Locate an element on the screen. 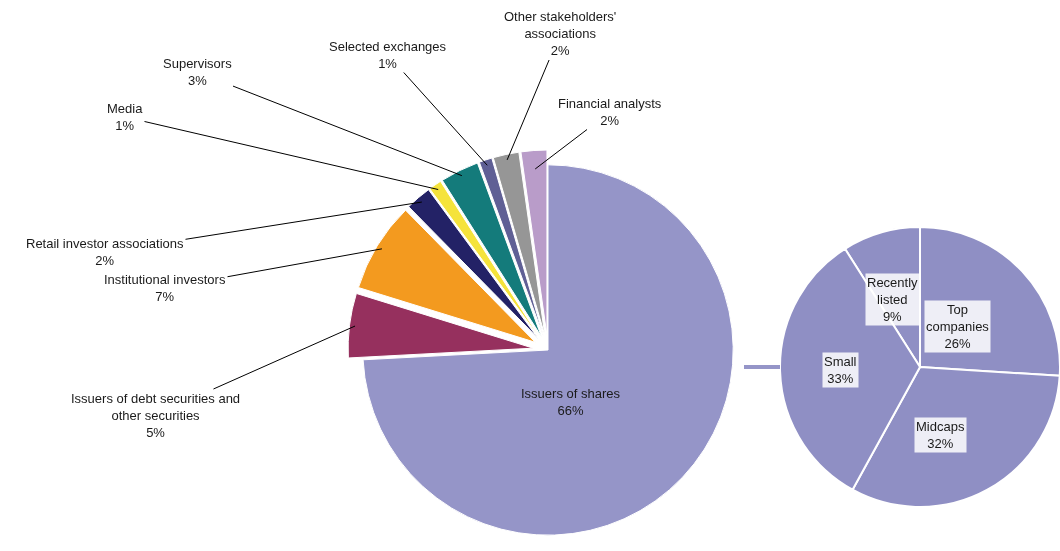 The height and width of the screenshot is (551, 1060). data-label: 32% is located at coordinates (940, 443).